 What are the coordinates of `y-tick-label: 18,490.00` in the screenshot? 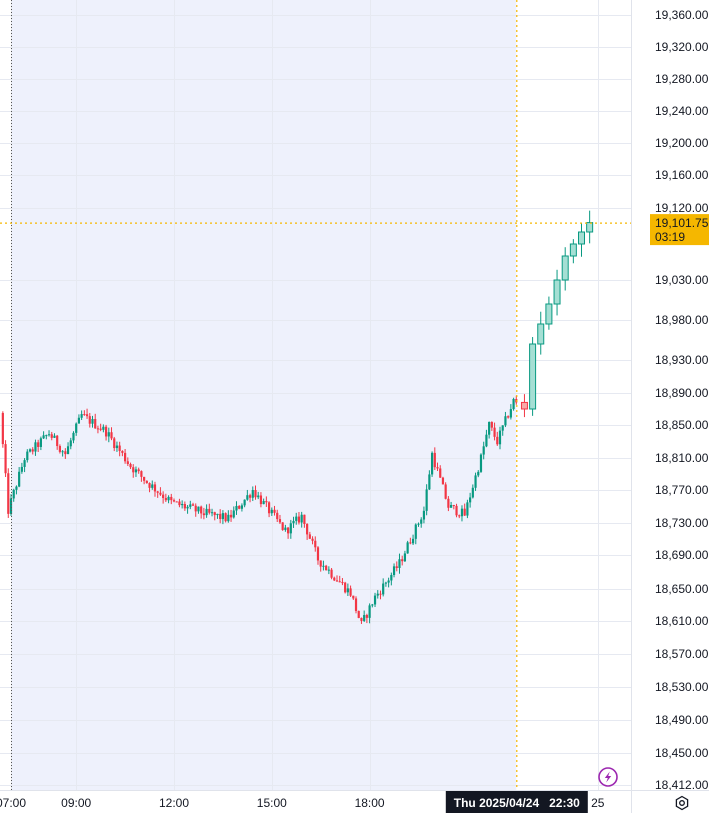 It's located at (682, 720).